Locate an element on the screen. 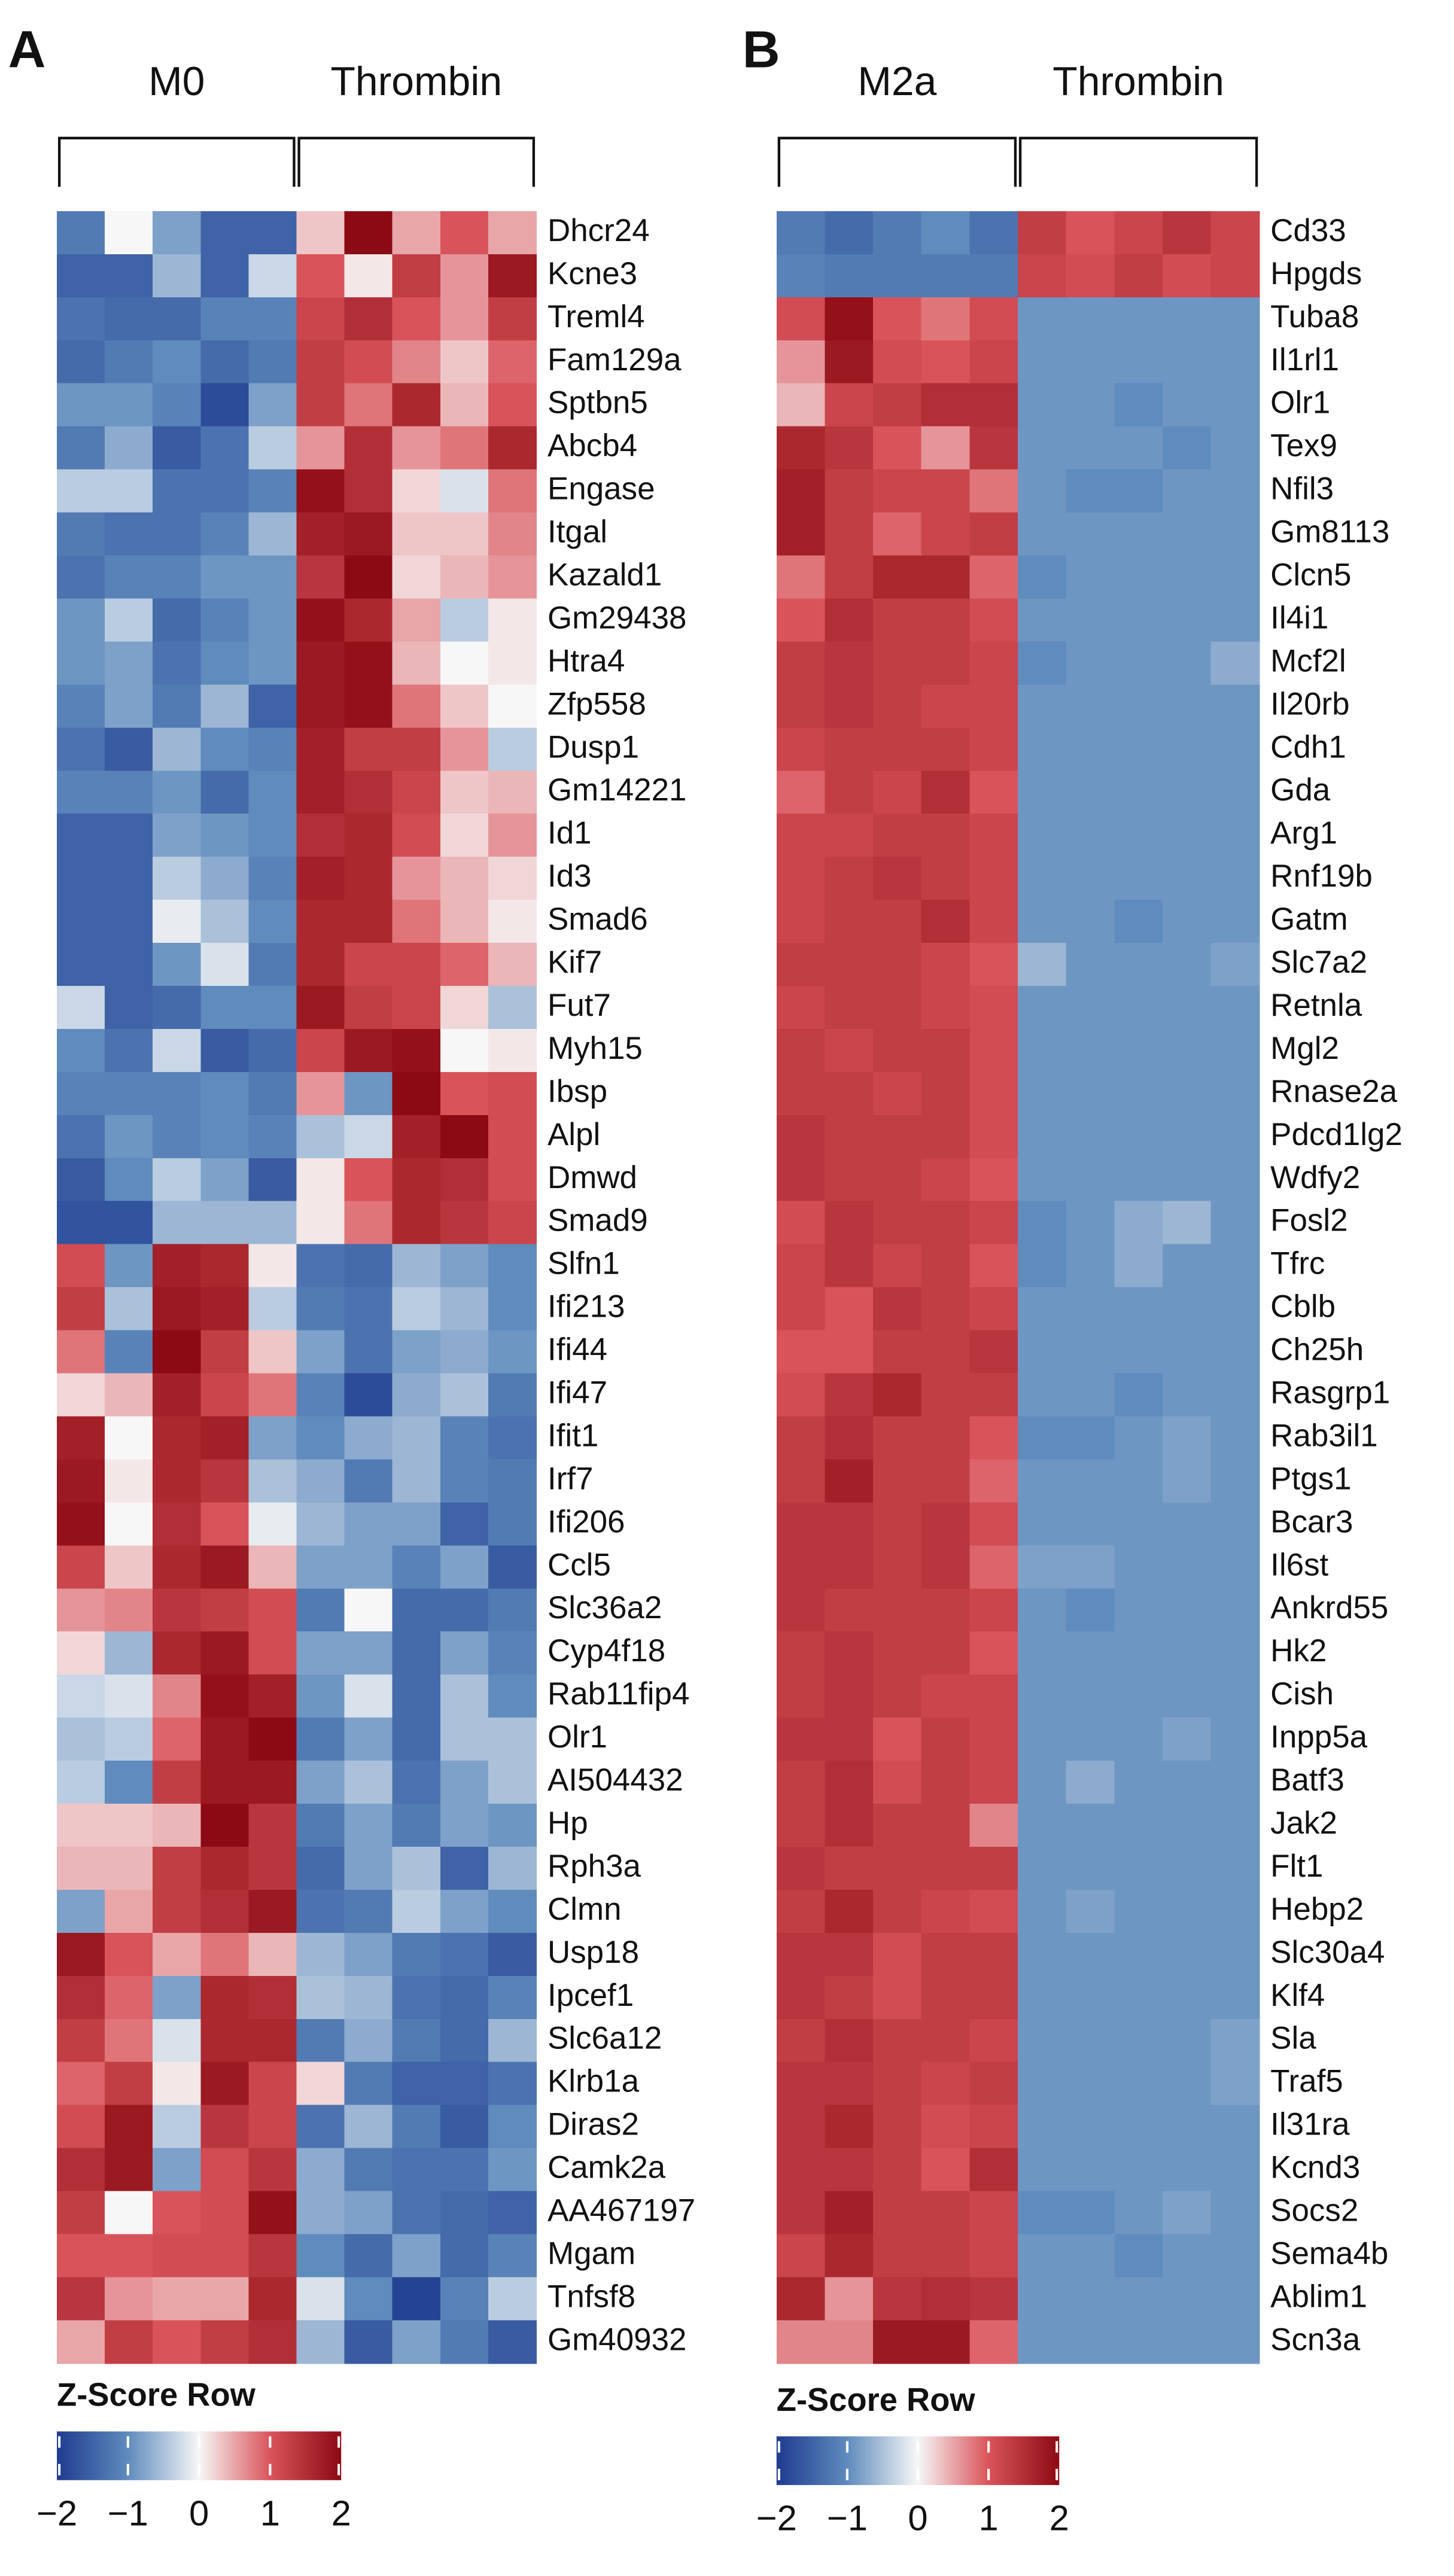 This screenshot has height=2576, width=1454. row-label: Rnf19b is located at coordinates (1321, 876).